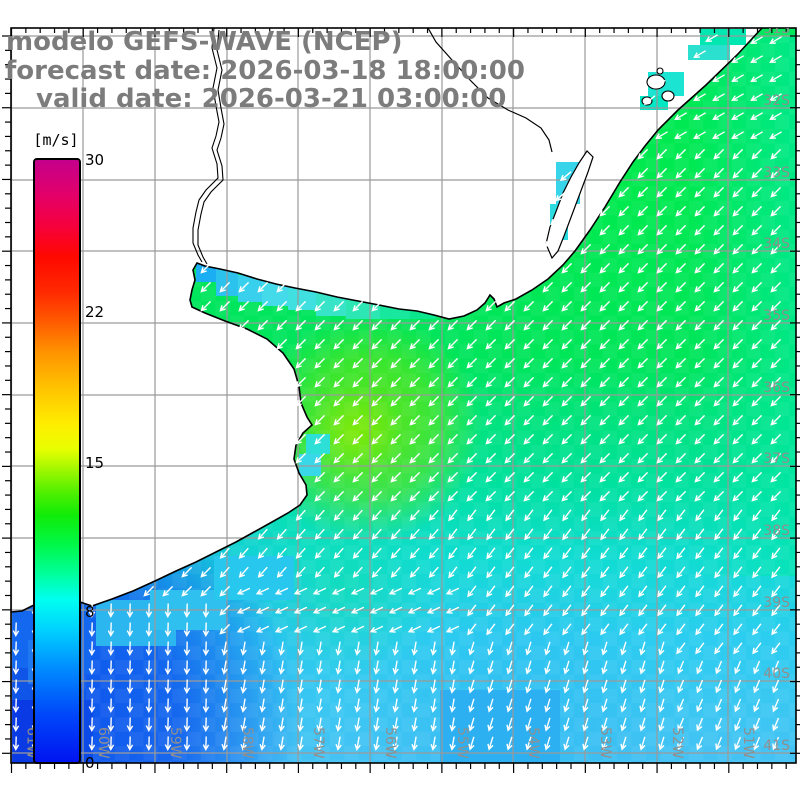  I want to click on map-title: modelo GEFS-WAVE (NCEP), so click(204, 42).